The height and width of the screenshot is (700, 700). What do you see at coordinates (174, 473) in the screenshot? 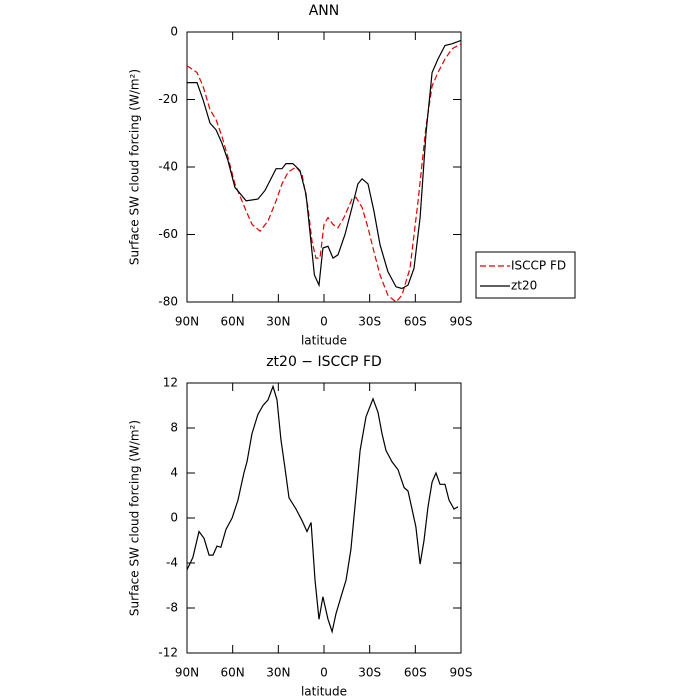
I see `y-tick-label: 4` at bounding box center [174, 473].